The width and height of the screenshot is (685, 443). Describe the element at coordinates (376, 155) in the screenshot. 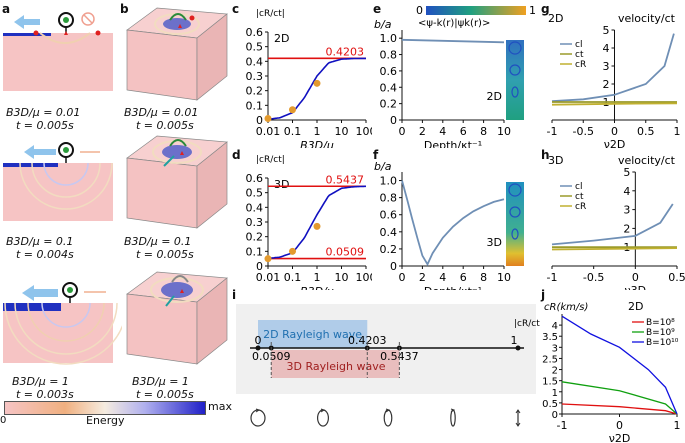

I see `panel-label-f: f` at that location.